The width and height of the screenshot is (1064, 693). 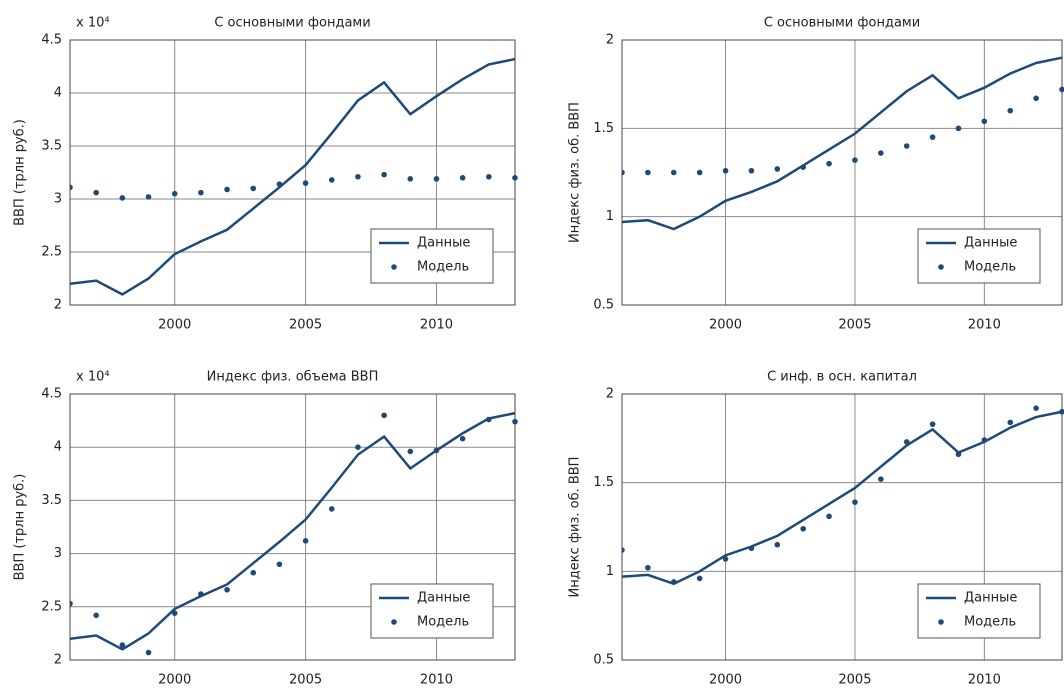 What do you see at coordinates (51, 394) in the screenshot?
I see `y-tick-label: 4.5` at bounding box center [51, 394].